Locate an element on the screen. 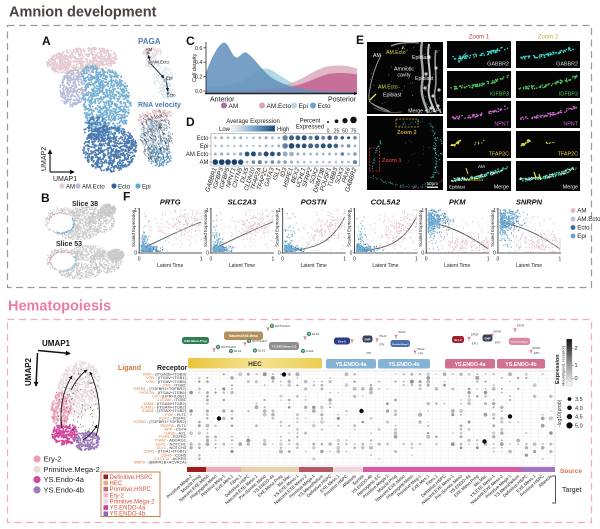  svg-text: NPNT is located at coordinates (501, 125).